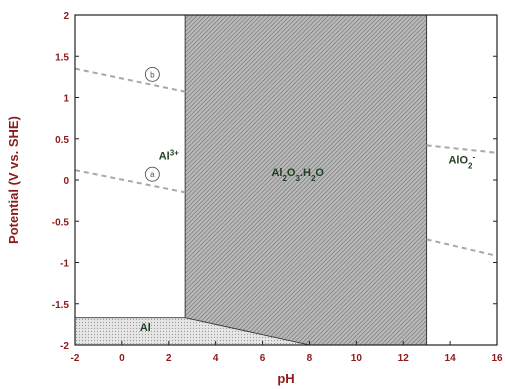  I want to click on y-tick-label: -2, so click(64, 346).